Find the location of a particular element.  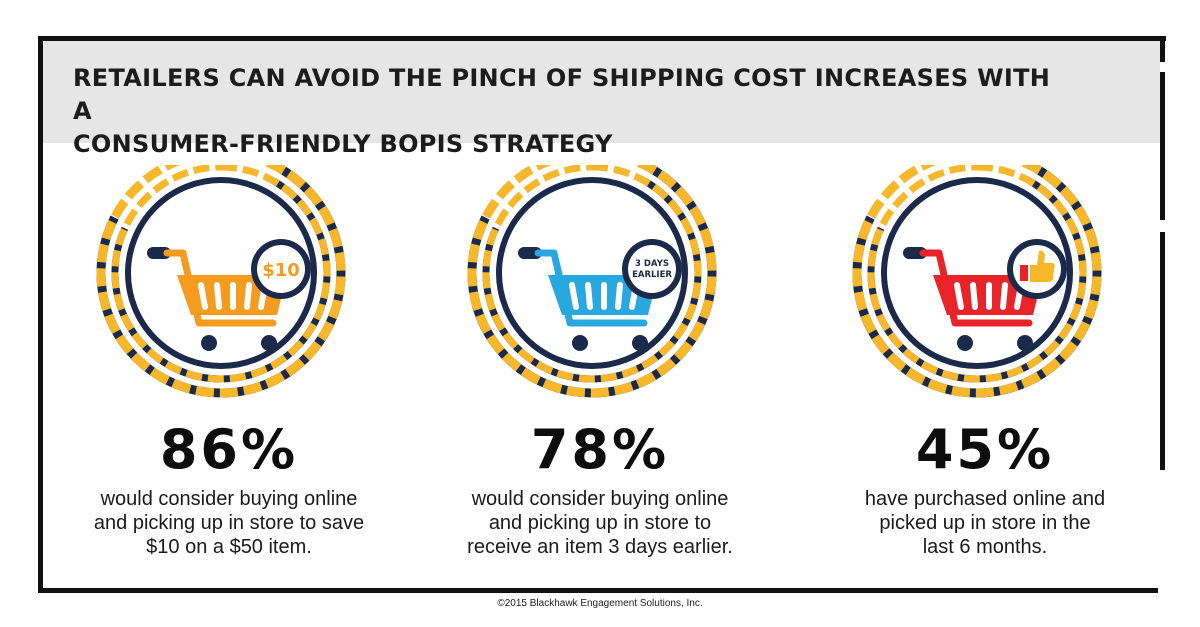

cart-gauge-icon: $10 is located at coordinates (221, 281).